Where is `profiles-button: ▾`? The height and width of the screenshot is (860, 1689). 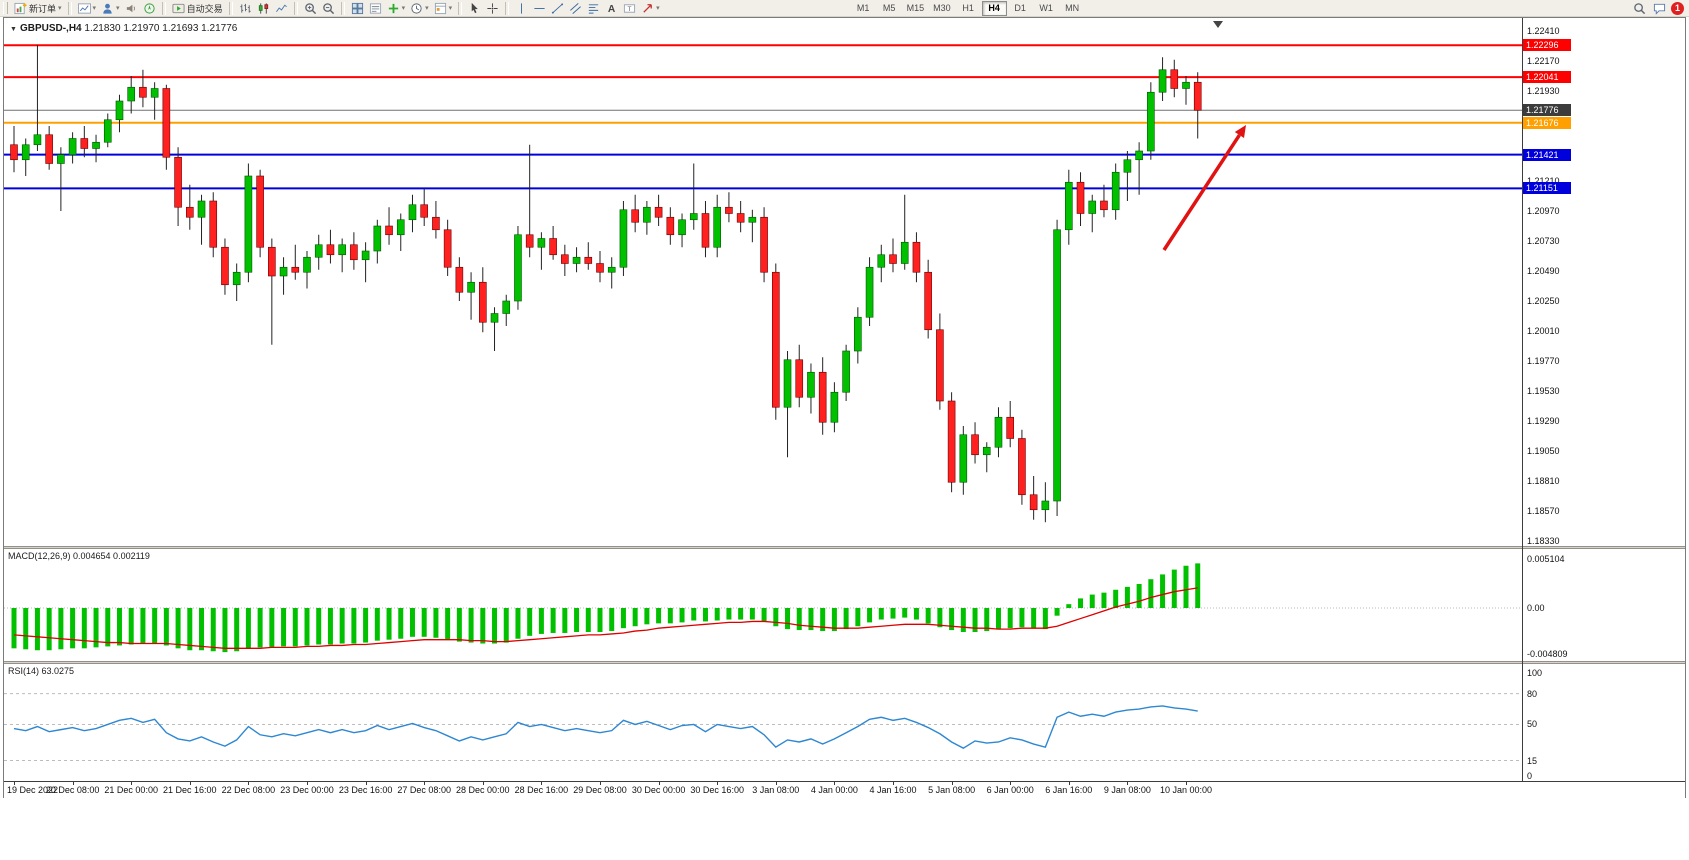
profiles-button: ▾ is located at coordinates (110, 8).